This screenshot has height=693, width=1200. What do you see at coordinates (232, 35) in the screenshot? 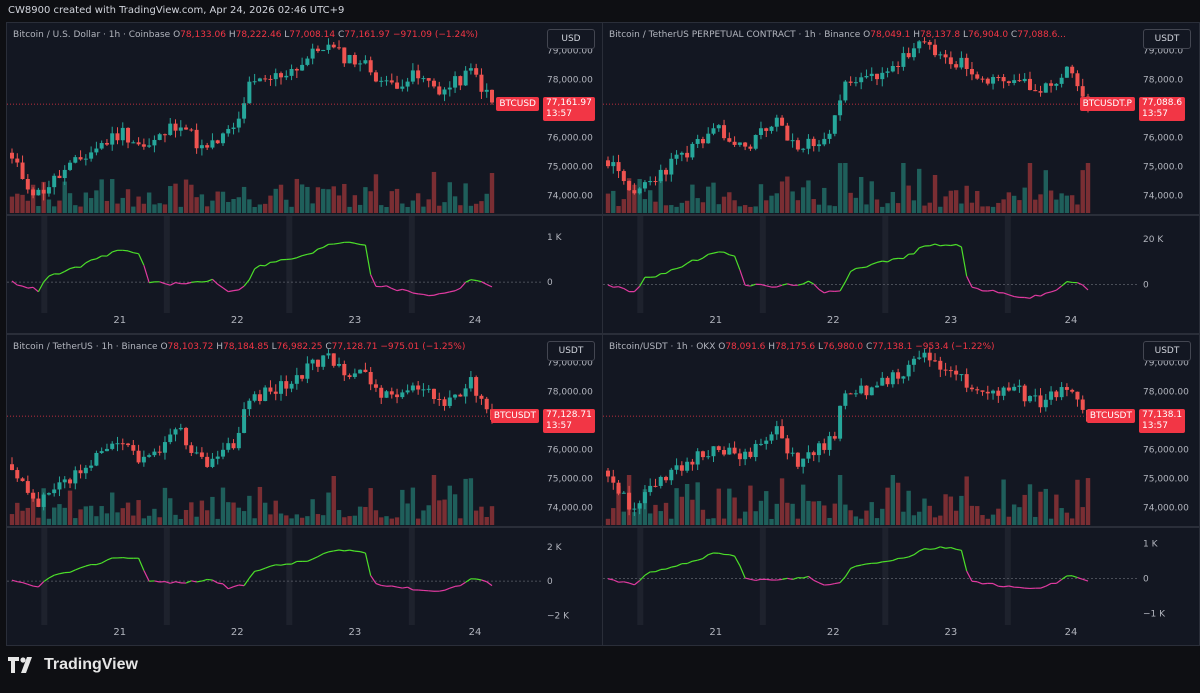
I see `legend-high-key: H` at bounding box center [232, 35].